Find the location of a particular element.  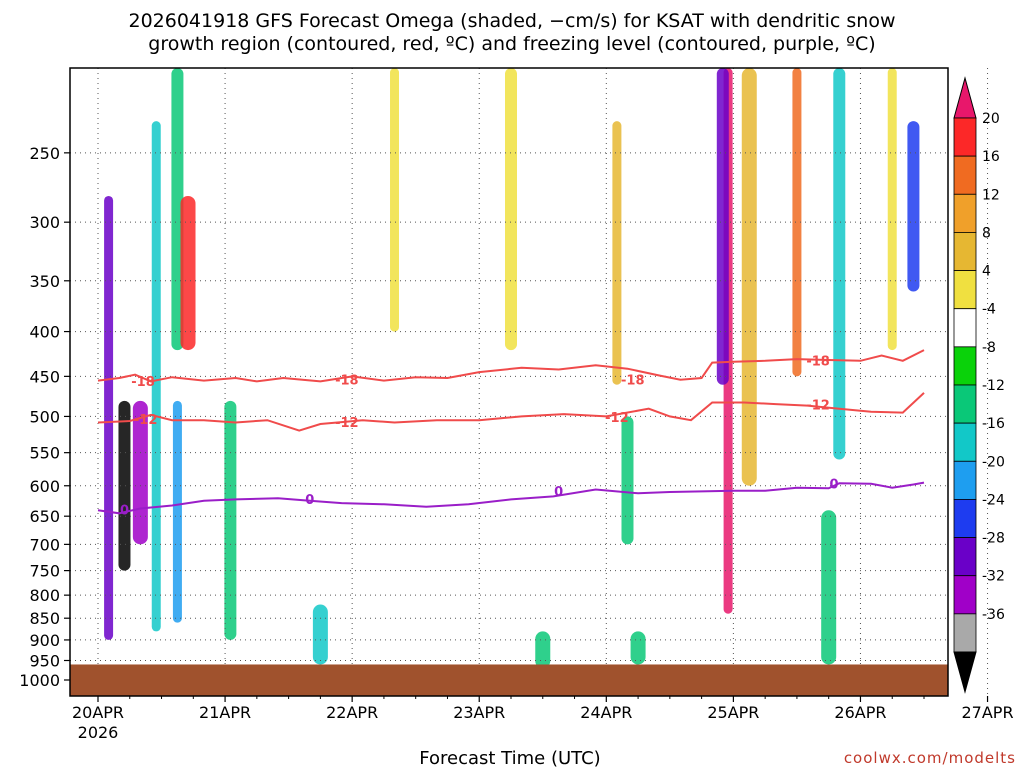

contour-line-minus18 is located at coordinates (511, 366).